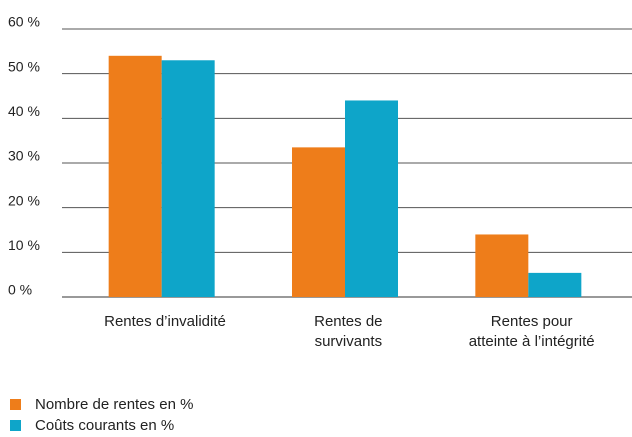 This screenshot has height=437, width=632. Describe the element at coordinates (24, 22) in the screenshot. I see `y-tick-label: 60 %` at that location.